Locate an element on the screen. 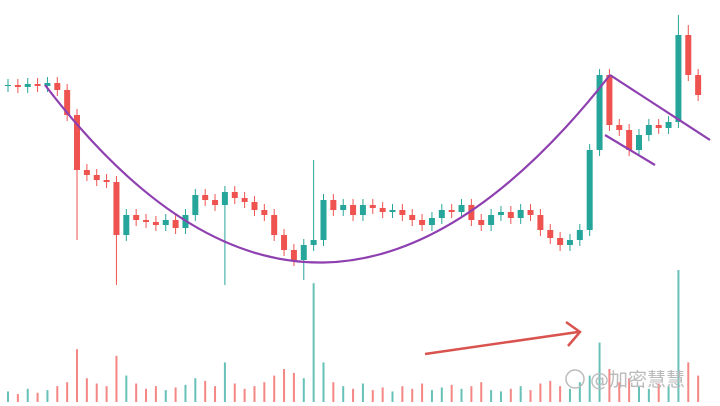  trend-arrow is located at coordinates (501, 343).